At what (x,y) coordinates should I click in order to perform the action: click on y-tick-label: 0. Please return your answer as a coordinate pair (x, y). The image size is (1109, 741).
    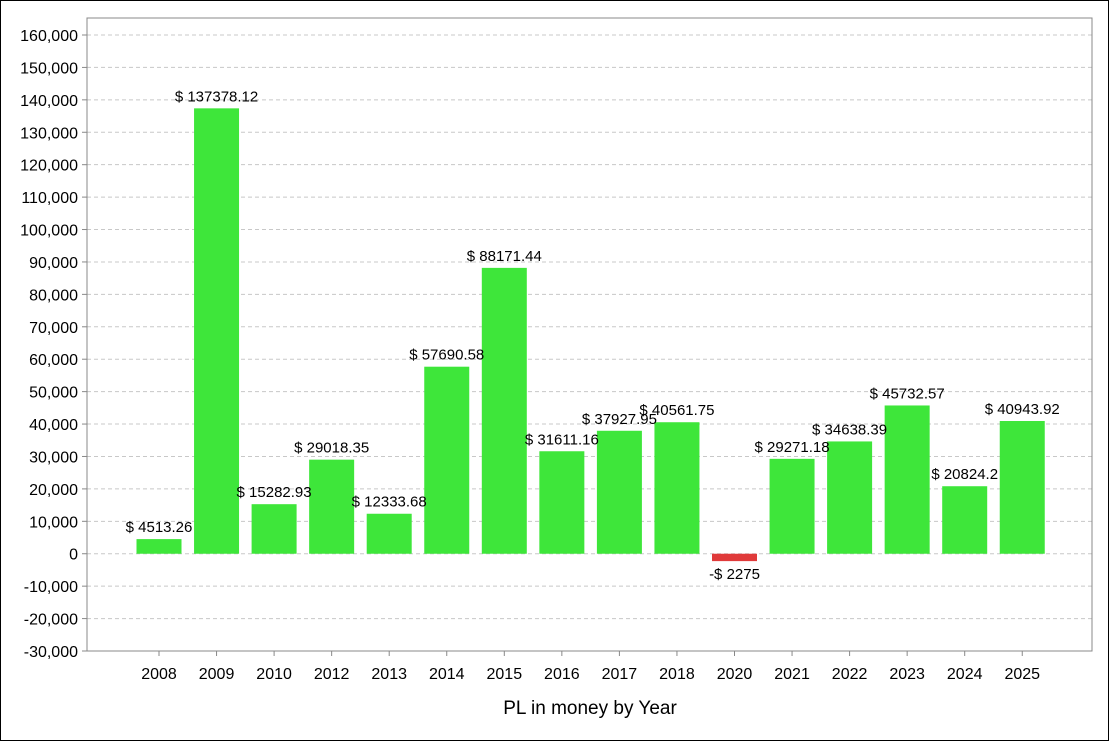
    Looking at the image, I should click on (73, 555).